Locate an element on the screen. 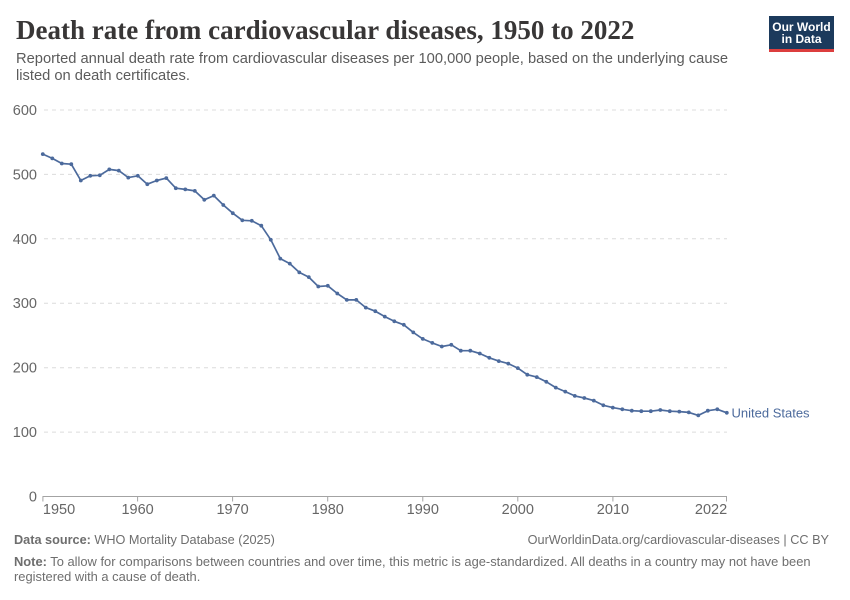 The image size is (850, 600). svg-text: 0 is located at coordinates (33, 498).